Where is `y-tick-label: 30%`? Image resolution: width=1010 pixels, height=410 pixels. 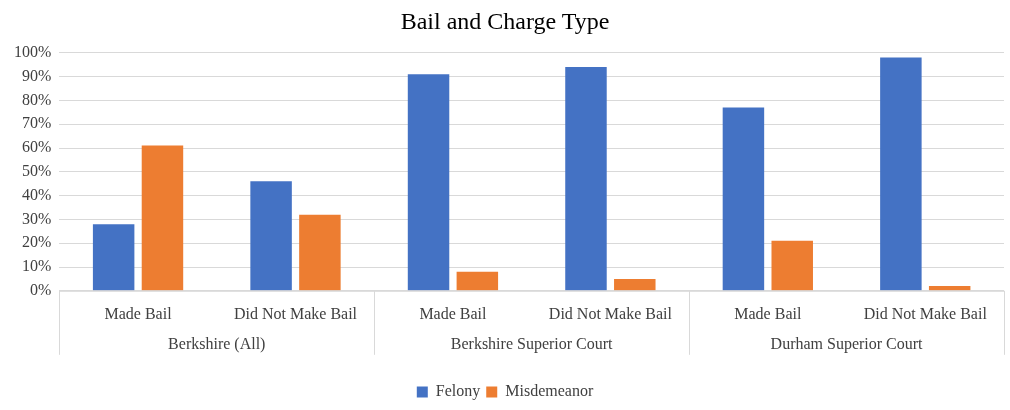
y-tick-label: 30% is located at coordinates (37, 218).